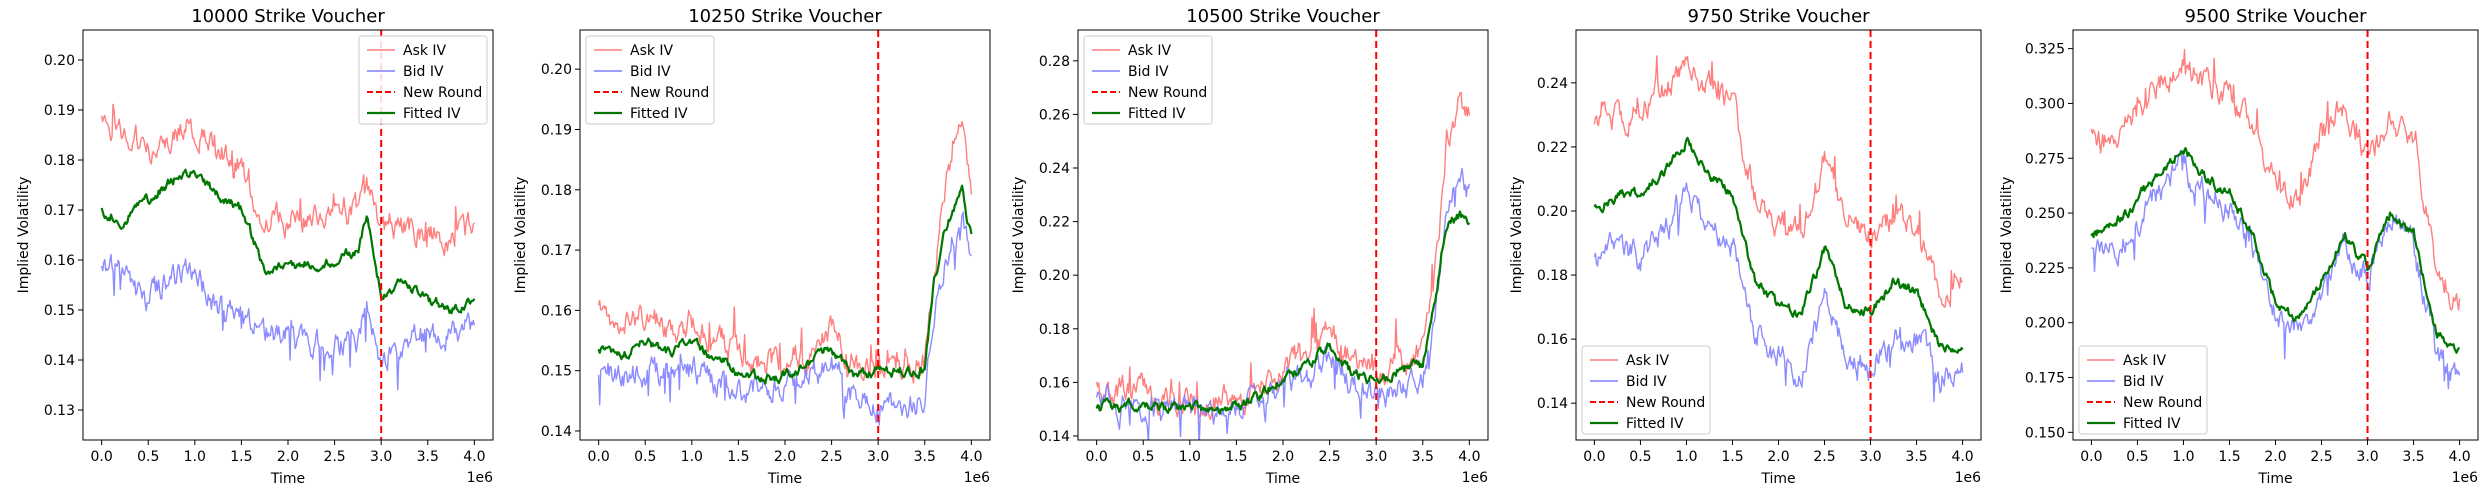  I want to click on y-tick-label: 0.17, so click(556, 251).